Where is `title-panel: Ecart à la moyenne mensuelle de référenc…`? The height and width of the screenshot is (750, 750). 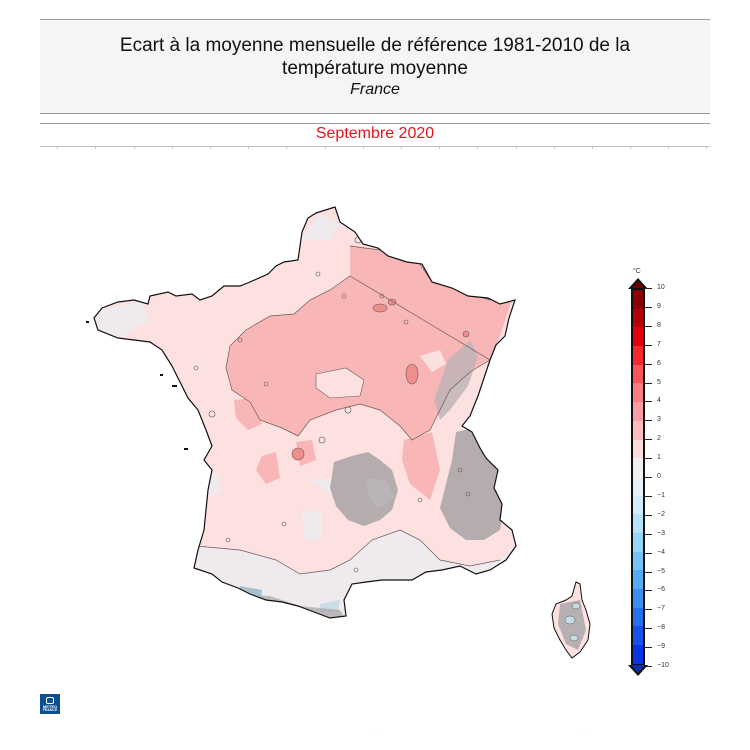 title-panel: Ecart à la moyenne mensuelle de référenc… is located at coordinates (375, 66).